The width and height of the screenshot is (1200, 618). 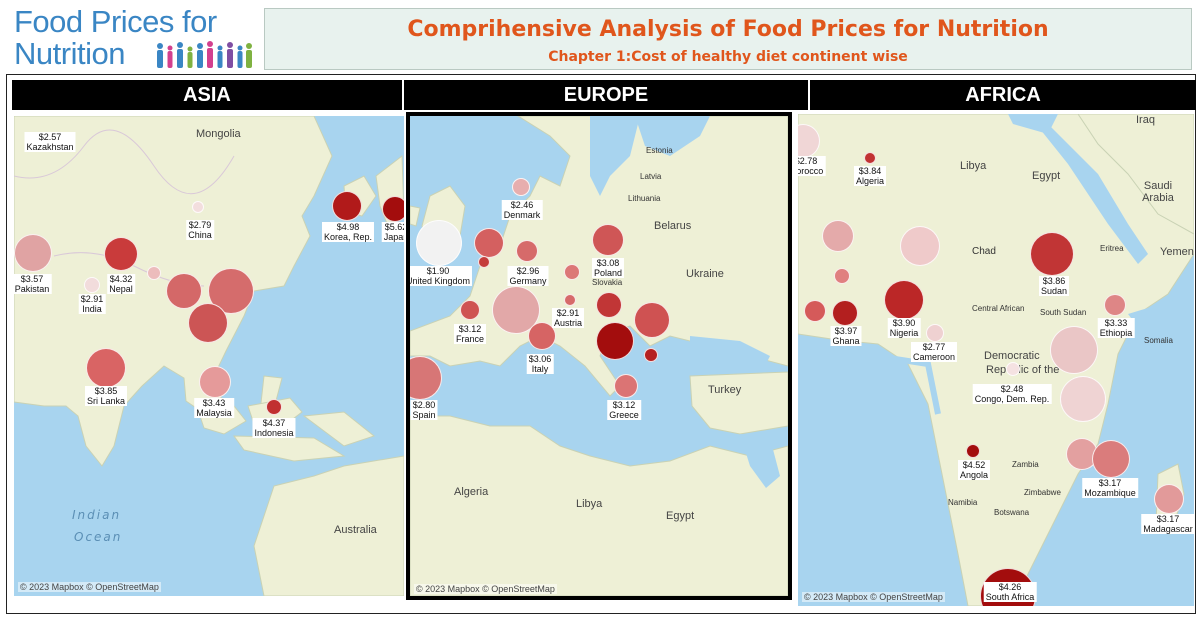 What do you see at coordinates (489, 243) in the screenshot?
I see `map-bubble-netherlands` at bounding box center [489, 243].